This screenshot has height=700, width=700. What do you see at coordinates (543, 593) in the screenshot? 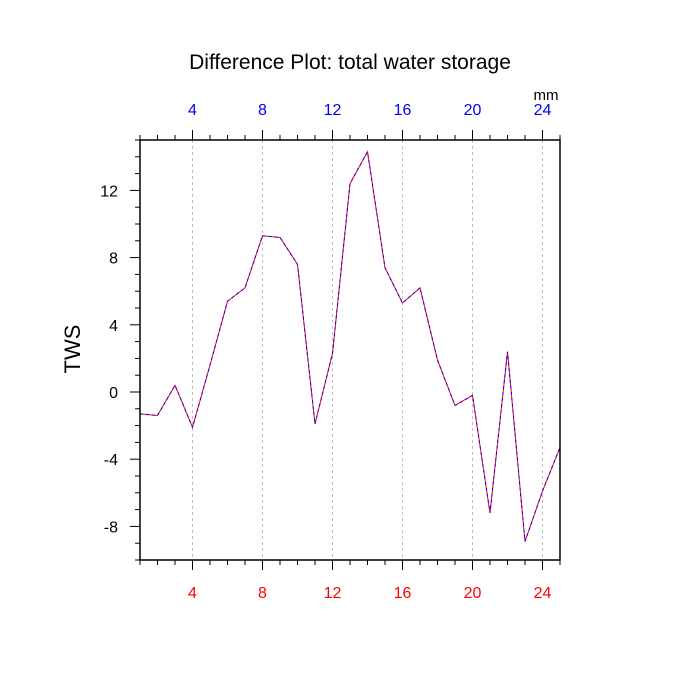
I see `bottom-tick-label: 24` at bounding box center [543, 593].